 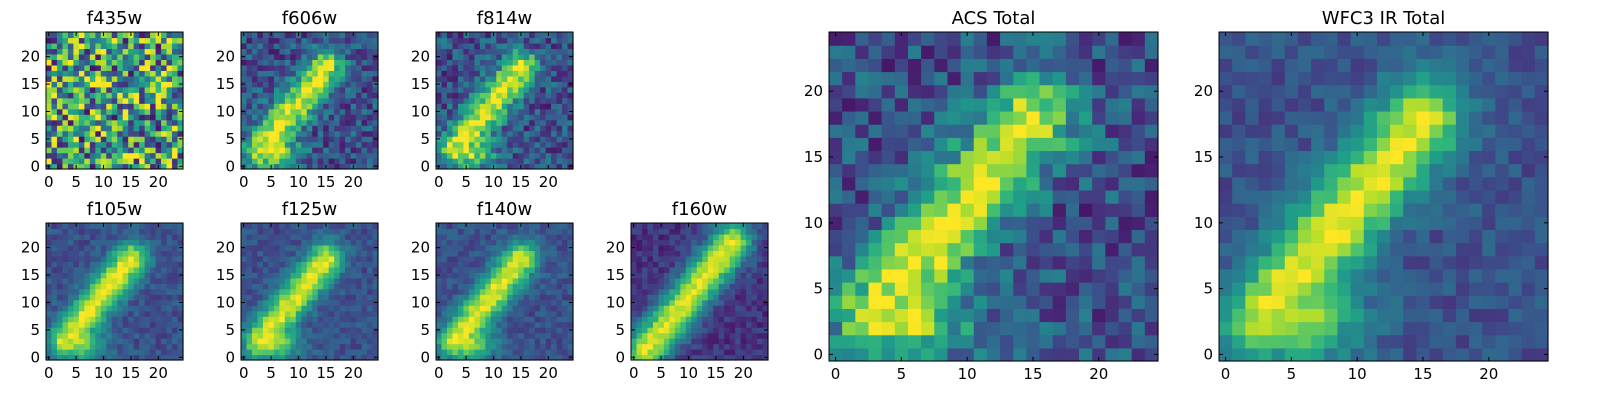 What do you see at coordinates (699, 291) in the screenshot?
I see `axes-frame` at bounding box center [699, 291].